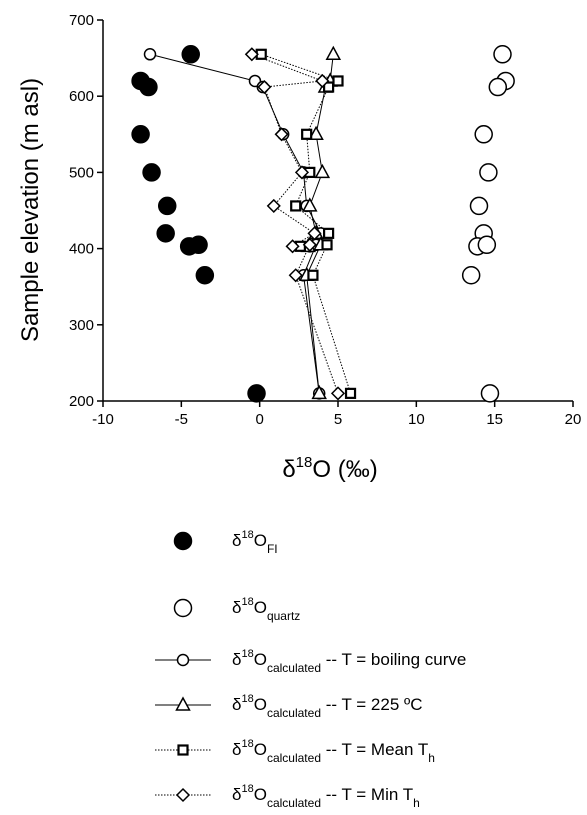 This screenshot has height=815, width=587. What do you see at coordinates (81, 401) in the screenshot?
I see `y-tick-label: 200` at bounding box center [81, 401].